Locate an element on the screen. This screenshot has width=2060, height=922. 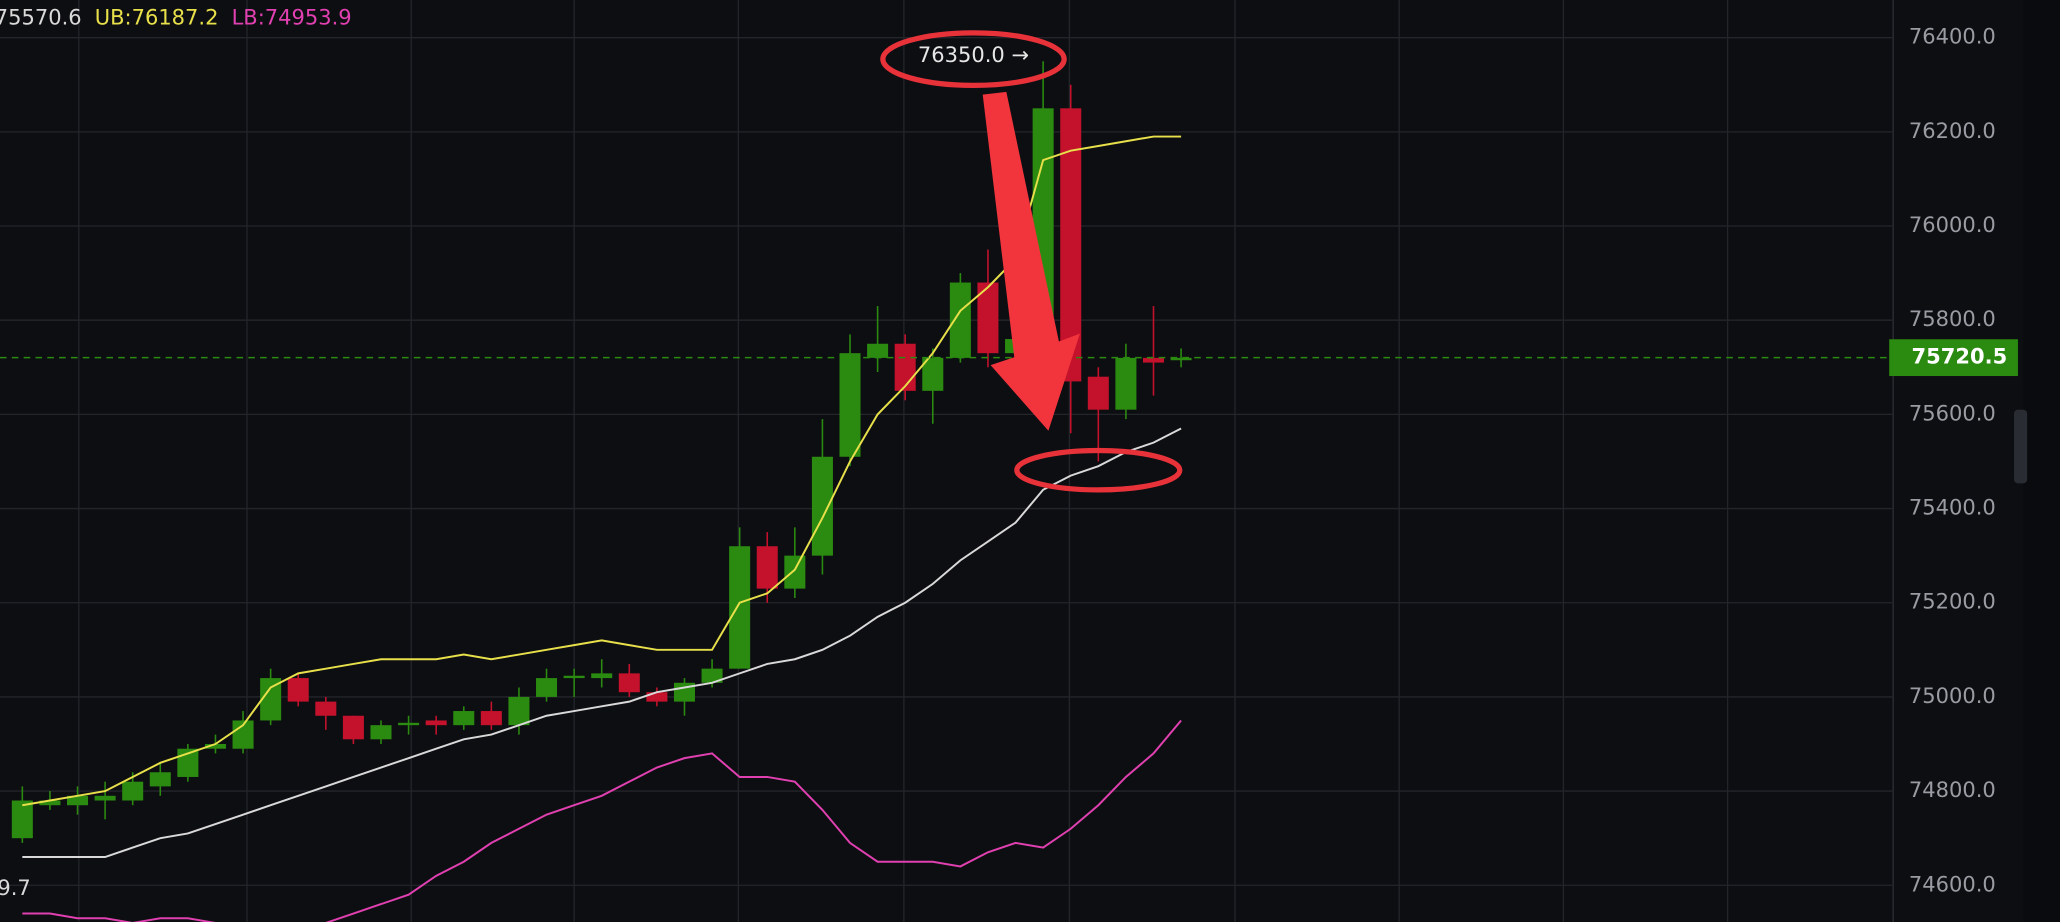
y-tick-label: 75000.0 is located at coordinates (1952, 695).